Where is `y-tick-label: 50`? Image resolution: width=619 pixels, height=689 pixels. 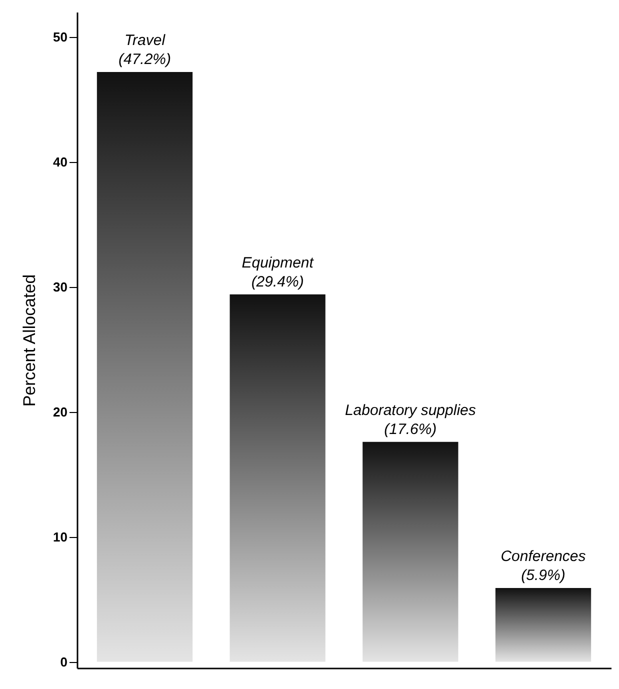 y-tick-label: 50 is located at coordinates (60, 36).